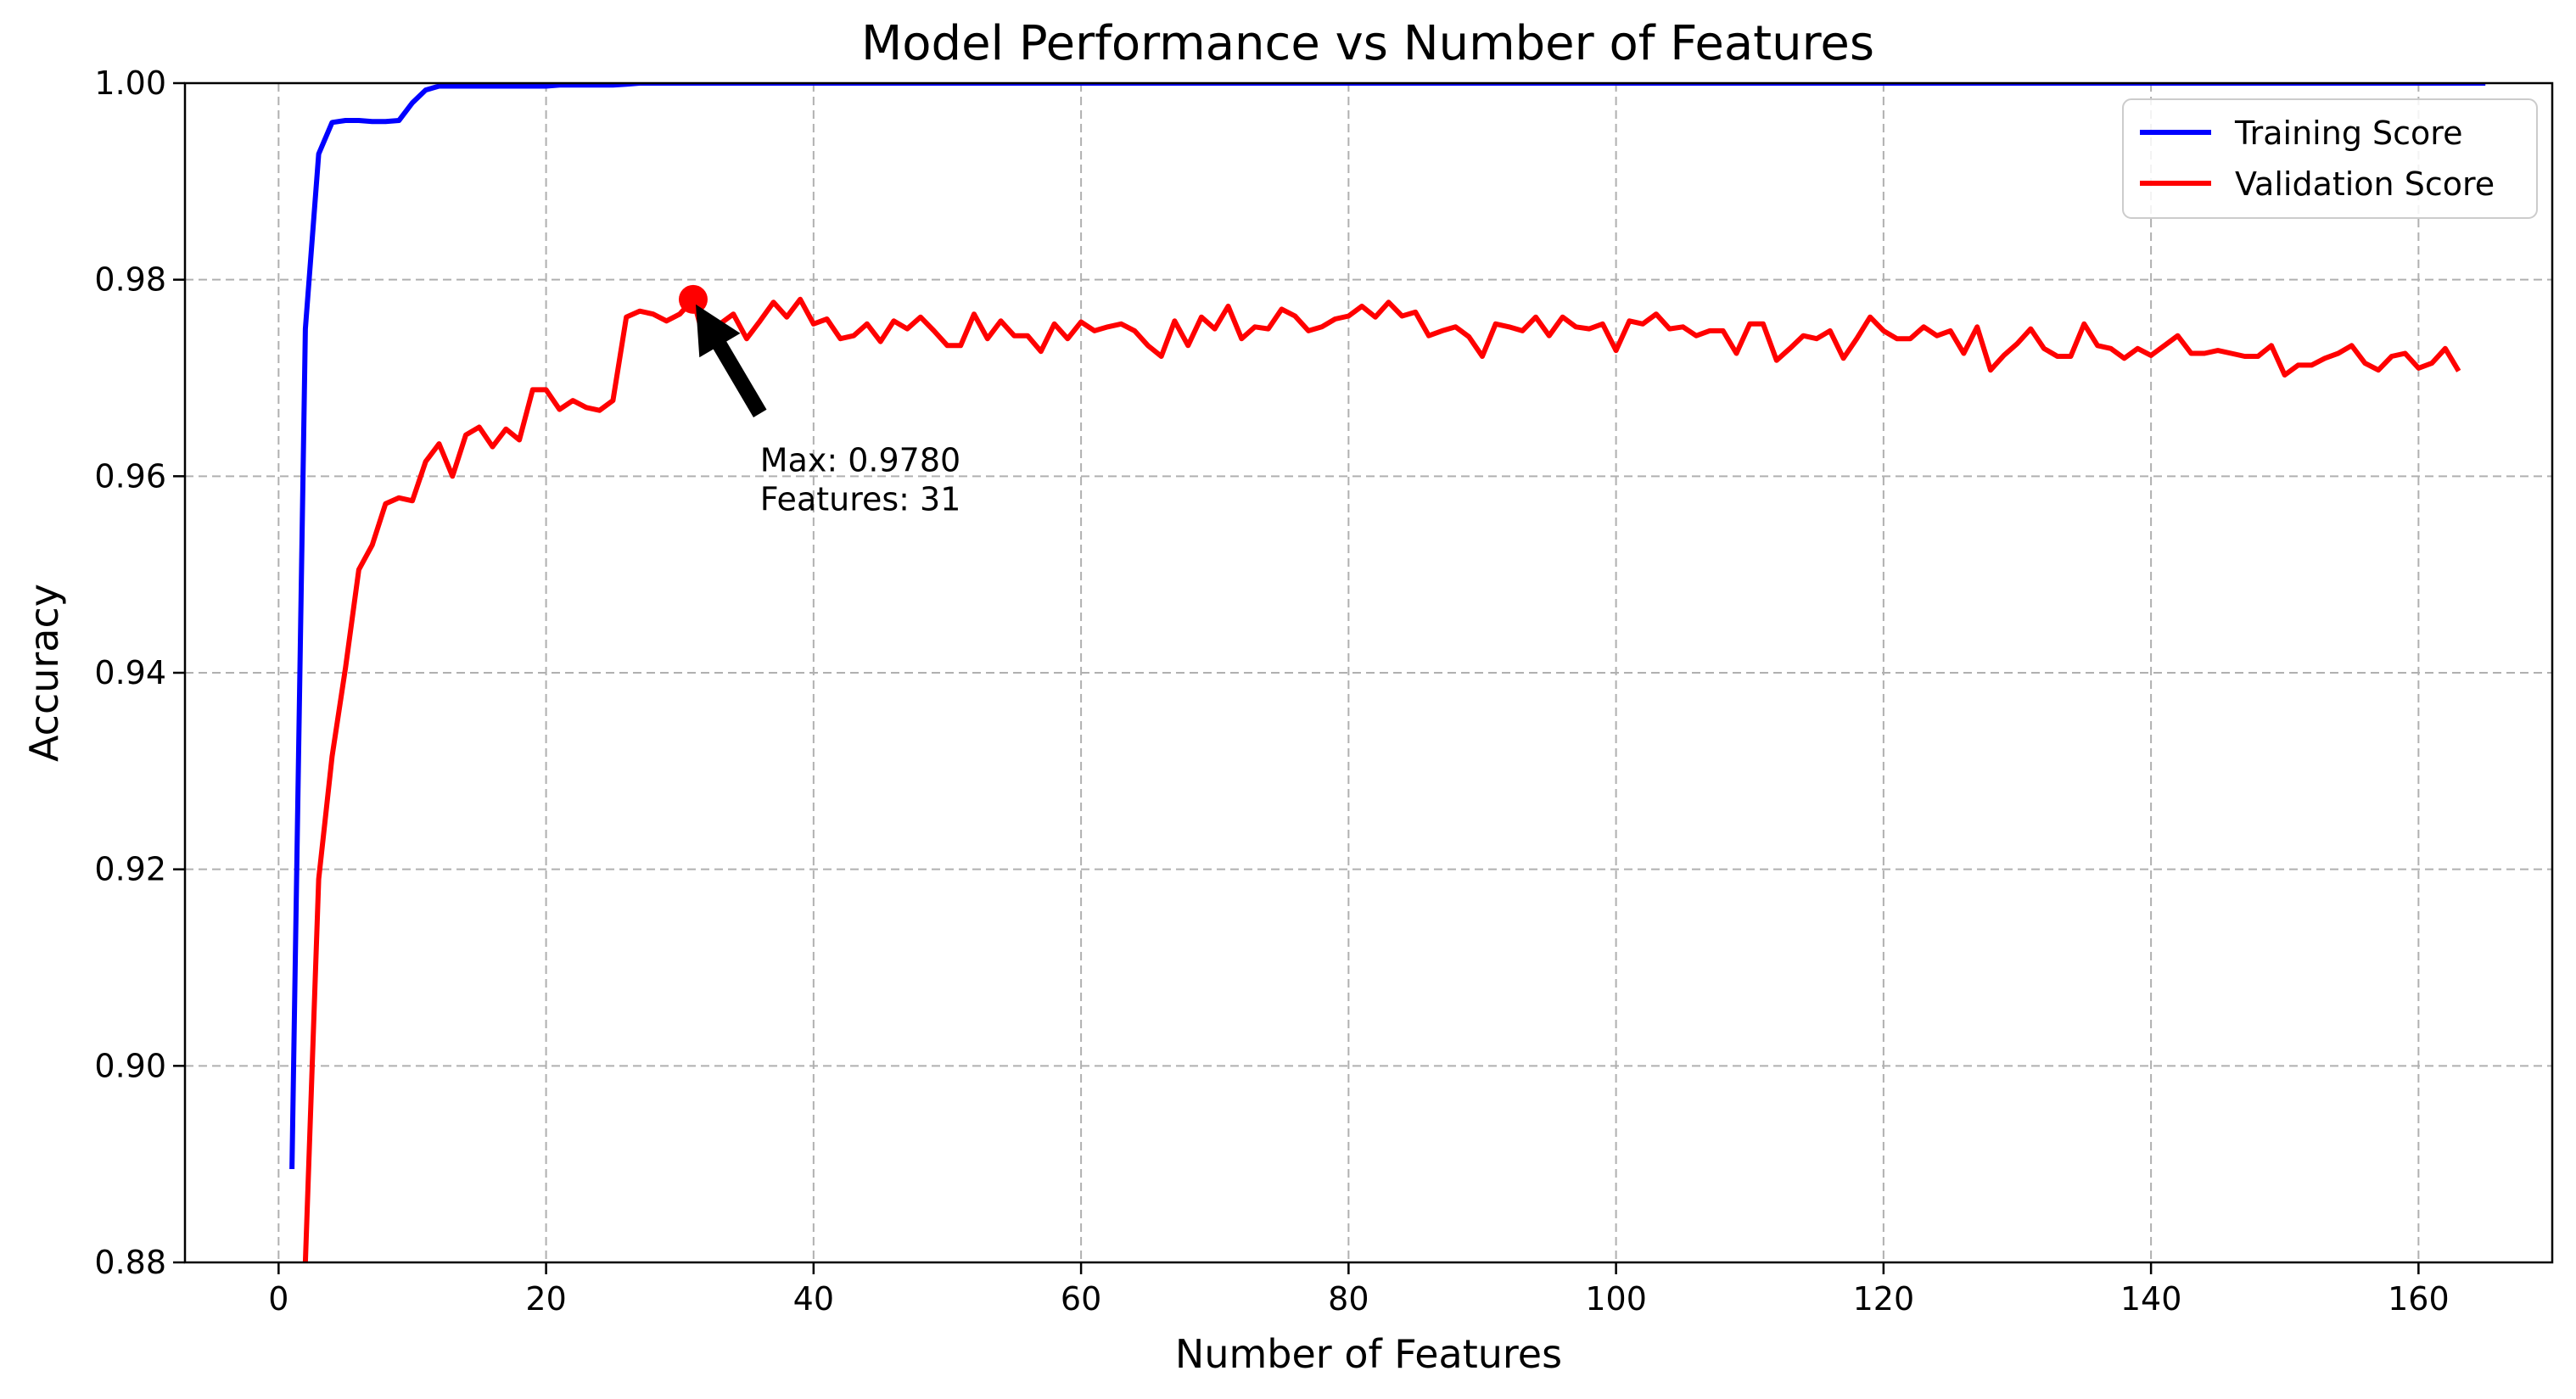 The image size is (2576, 1399). Describe the element at coordinates (1081, 1299) in the screenshot. I see `x-tick-label: 60` at that location.